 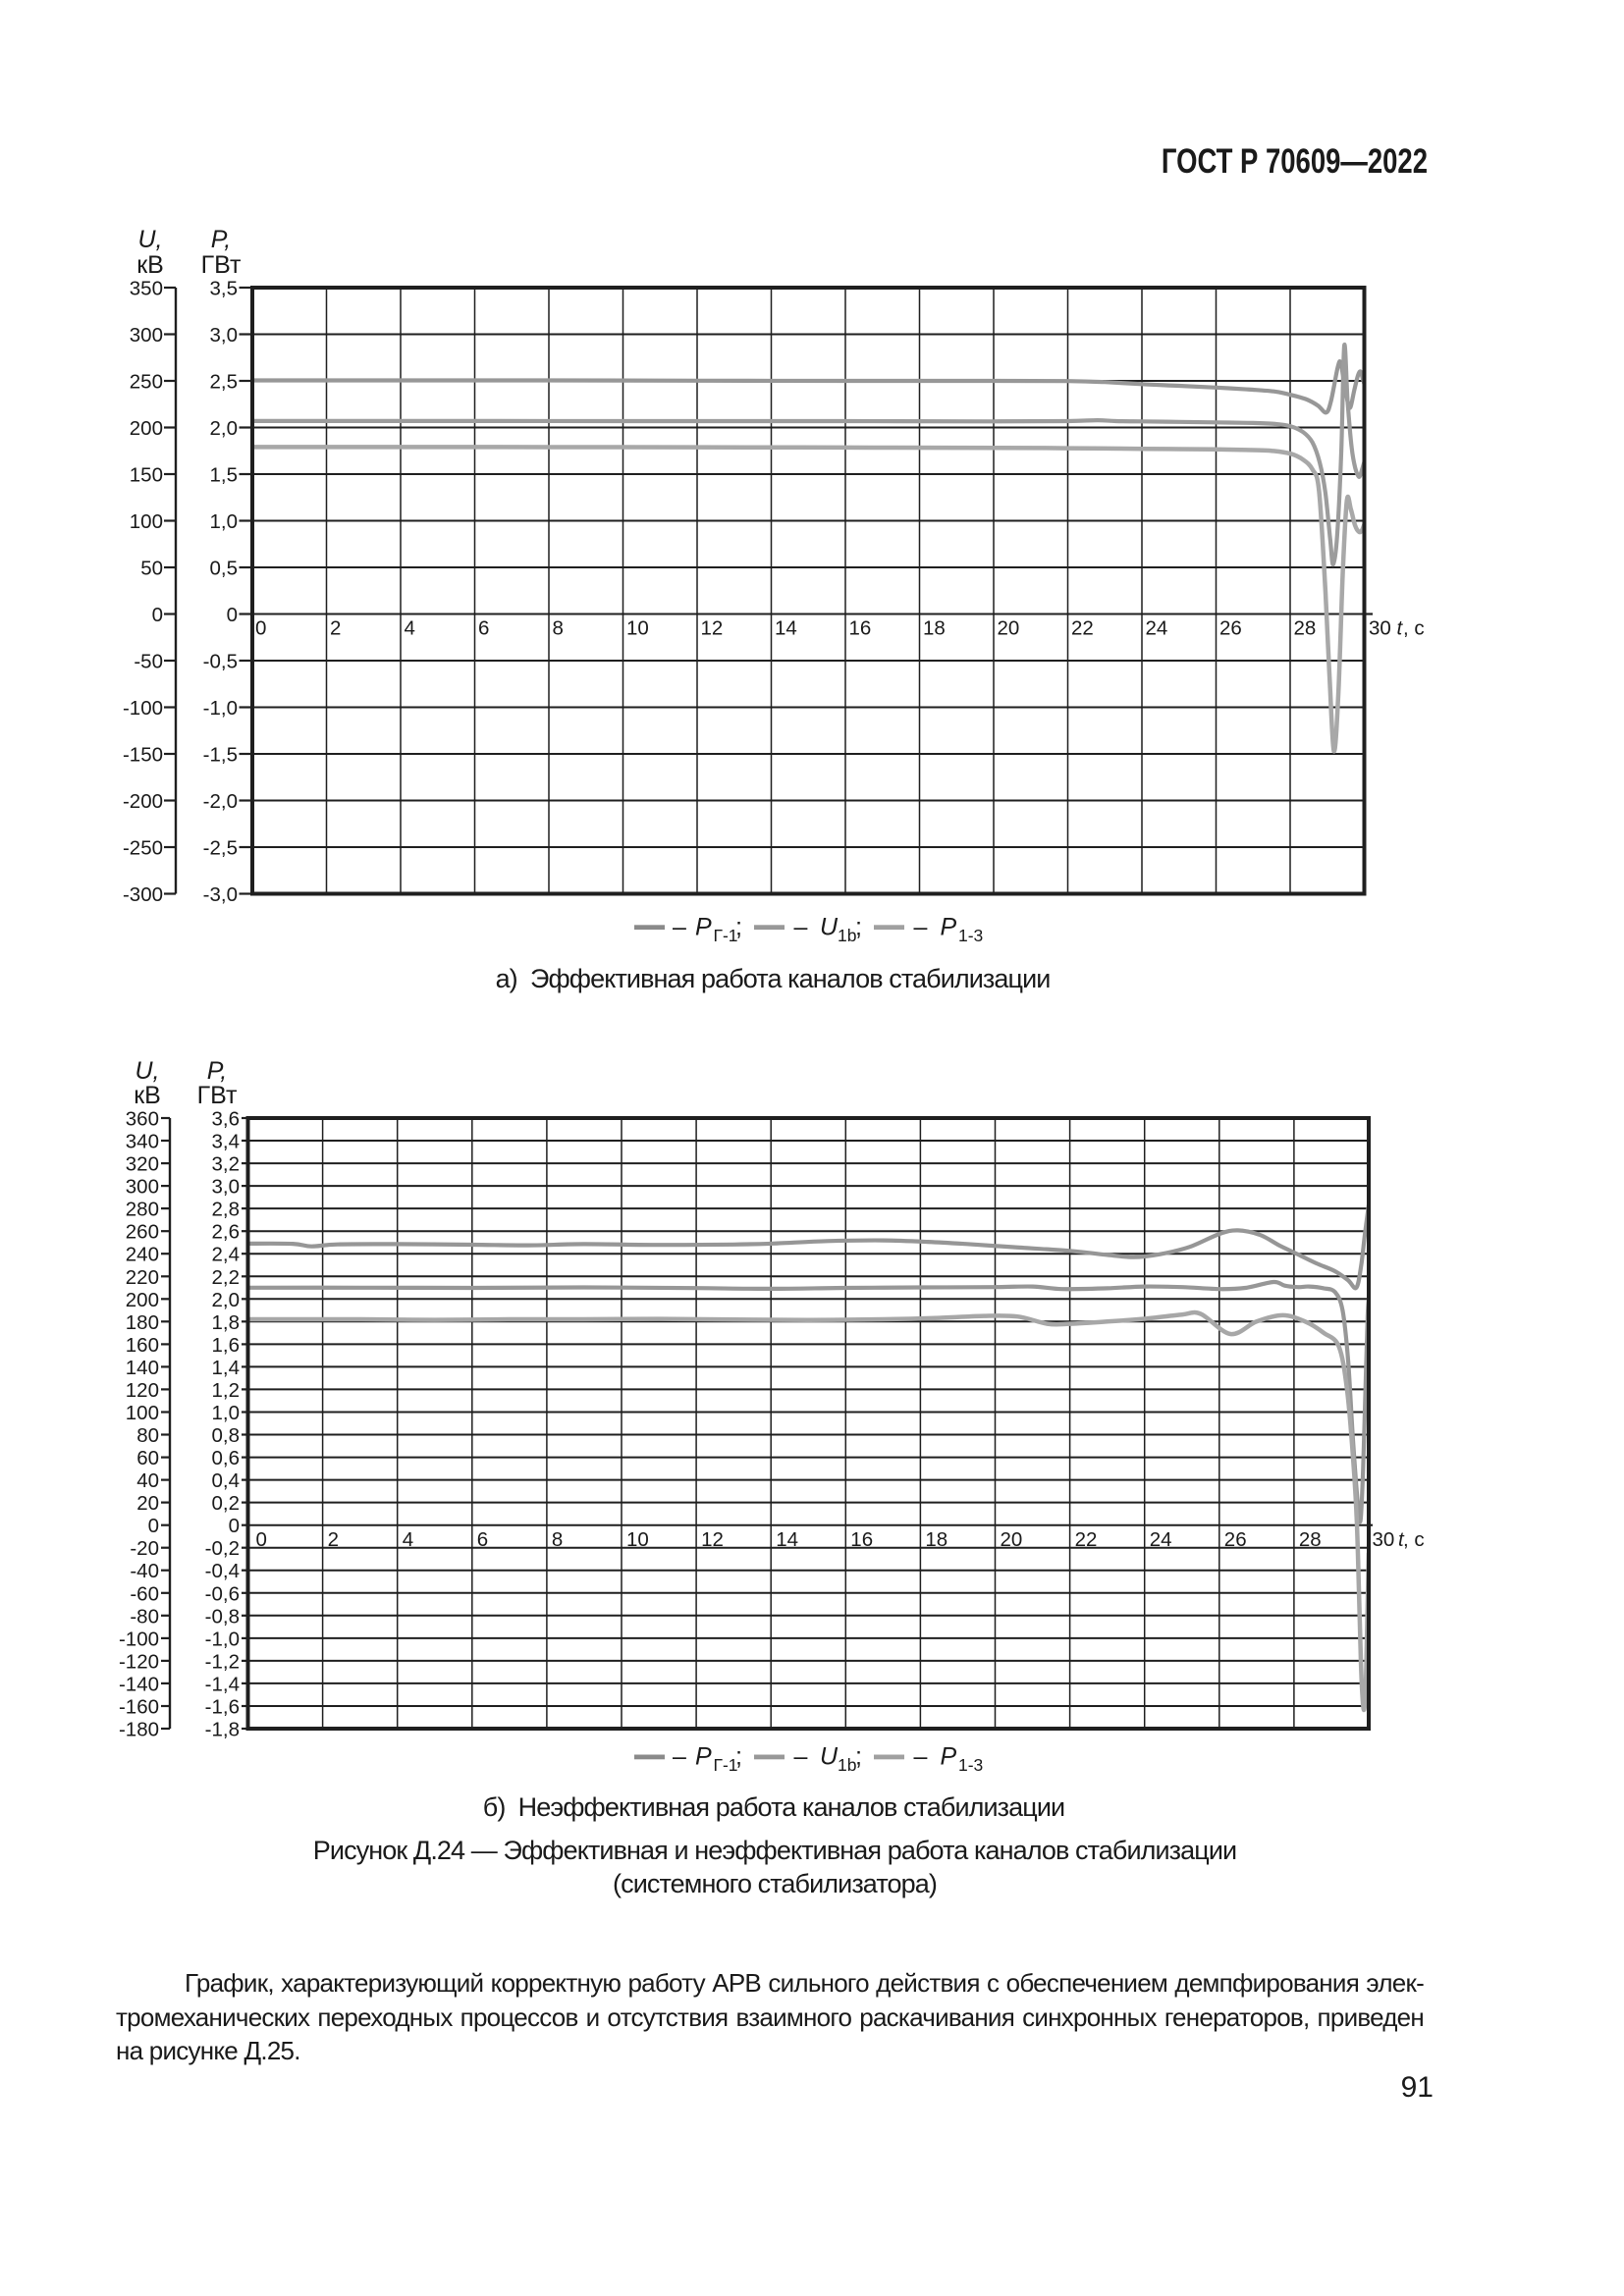 What do you see at coordinates (220, 801) in the screenshot?
I see `svg-text: -2,0` at bounding box center [220, 801].